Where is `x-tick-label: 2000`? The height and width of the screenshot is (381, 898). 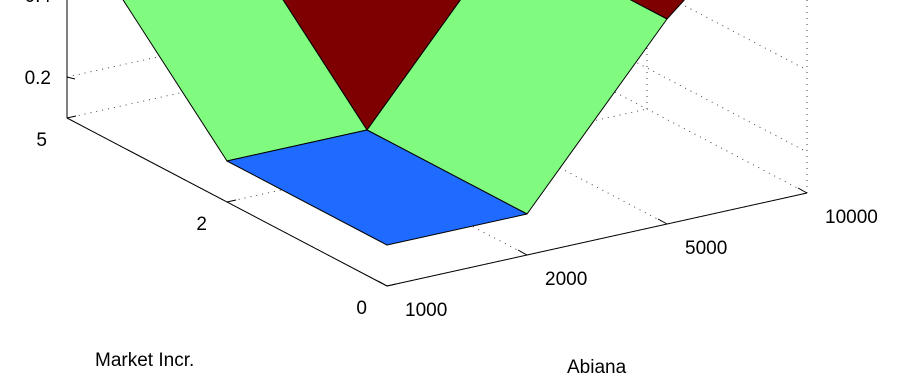 x-tick-label: 2000 is located at coordinates (566, 279).